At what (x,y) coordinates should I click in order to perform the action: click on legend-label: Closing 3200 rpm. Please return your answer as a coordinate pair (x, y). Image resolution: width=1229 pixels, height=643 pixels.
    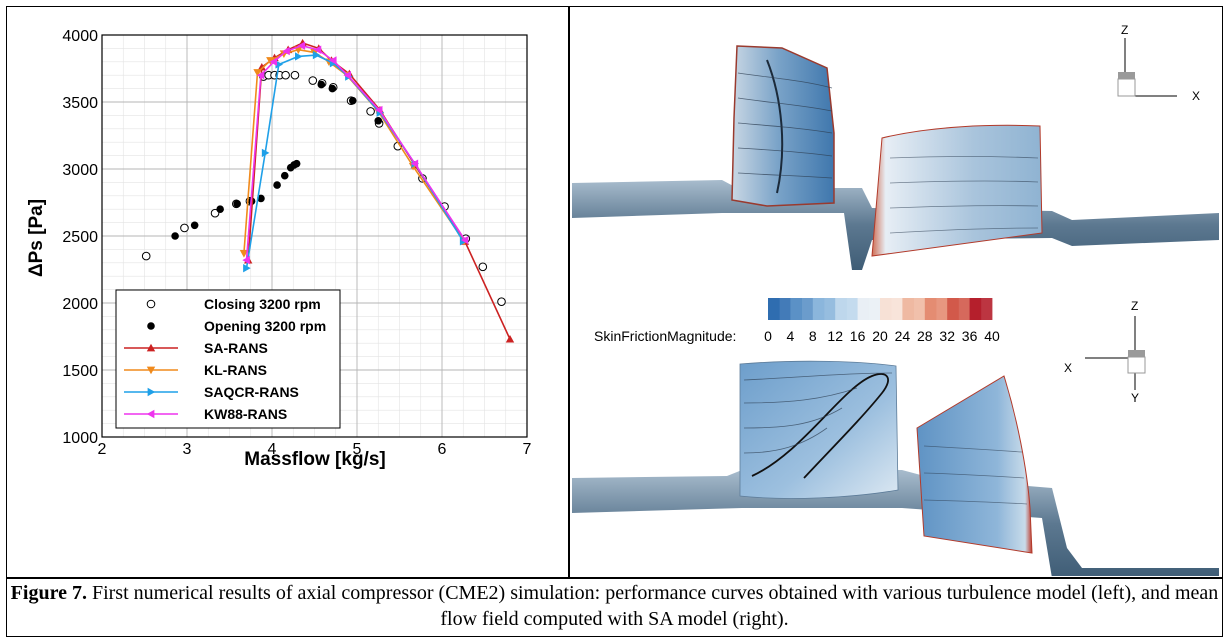
    Looking at the image, I should click on (262, 304).